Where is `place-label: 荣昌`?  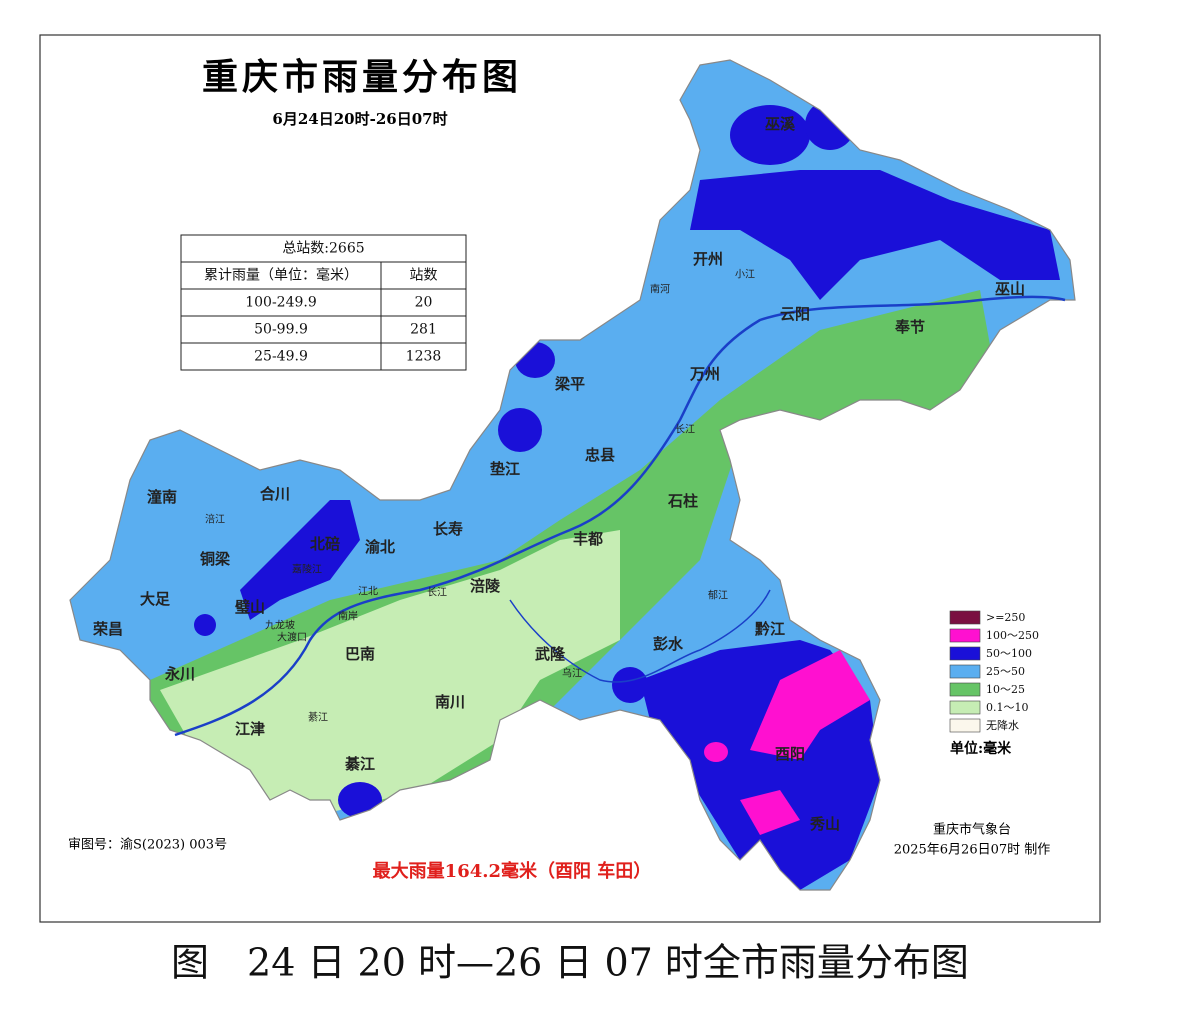
place-label: 荣昌 is located at coordinates (107, 629).